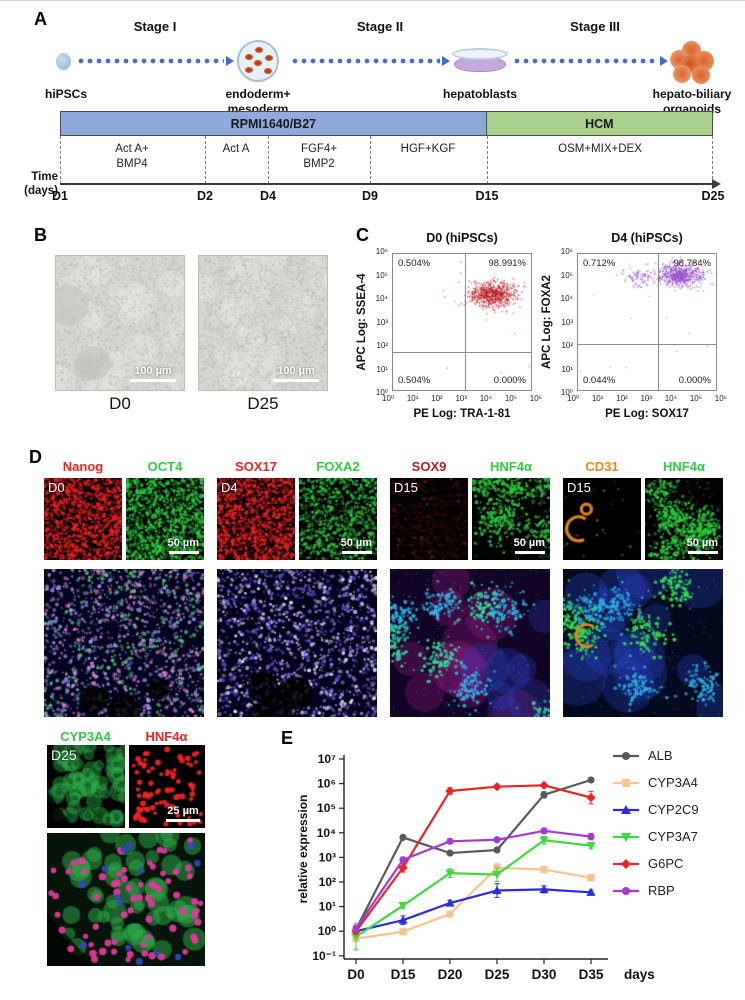 This screenshot has height=1000, width=745. What do you see at coordinates (599, 263) in the screenshot?
I see `quadrant-top-left: 0.712%` at bounding box center [599, 263].